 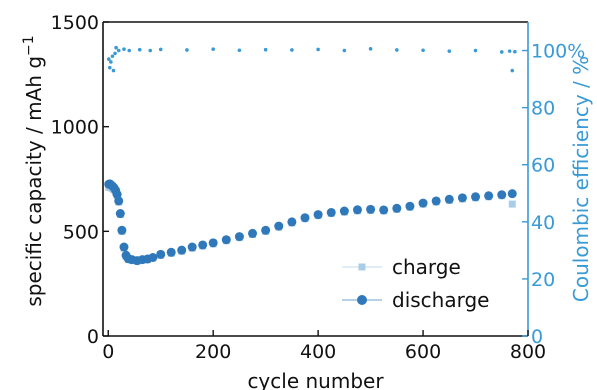 I want to click on left-tick-label: 0, so click(x=93, y=337).